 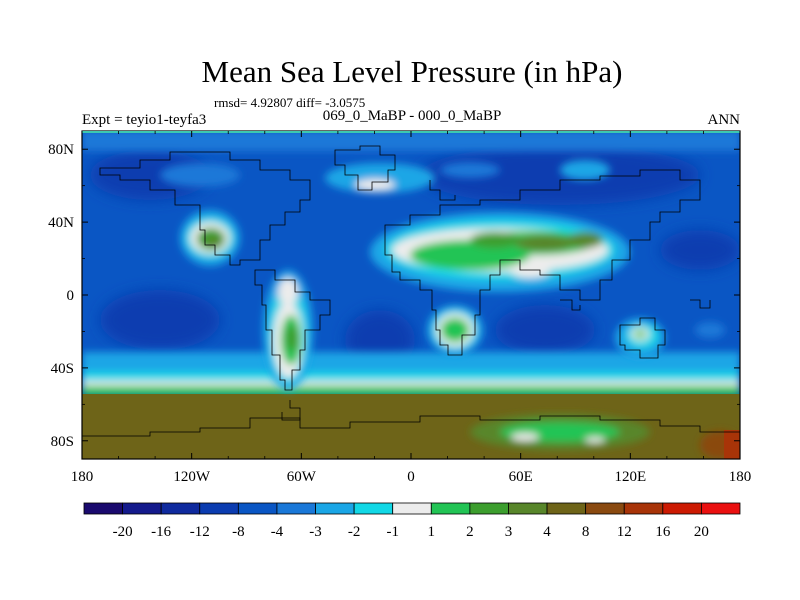 What do you see at coordinates (288, 330) in the screenshot?
I see `south-america-high` at bounding box center [288, 330].